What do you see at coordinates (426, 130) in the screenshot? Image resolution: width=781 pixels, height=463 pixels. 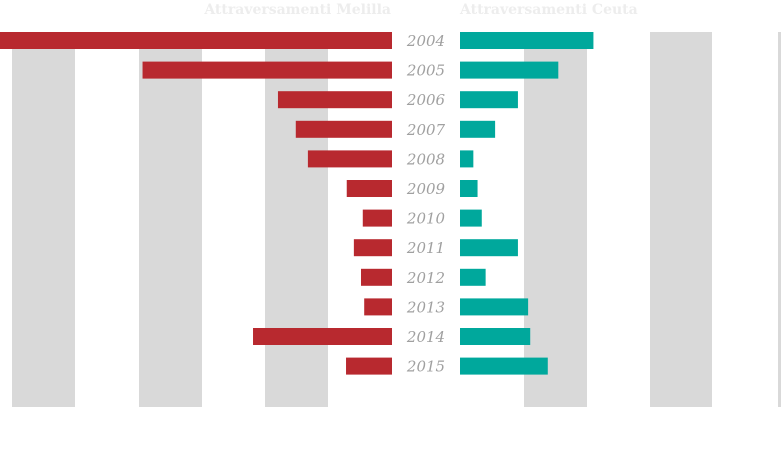 I see `year-label-2007: 2007` at bounding box center [426, 130].